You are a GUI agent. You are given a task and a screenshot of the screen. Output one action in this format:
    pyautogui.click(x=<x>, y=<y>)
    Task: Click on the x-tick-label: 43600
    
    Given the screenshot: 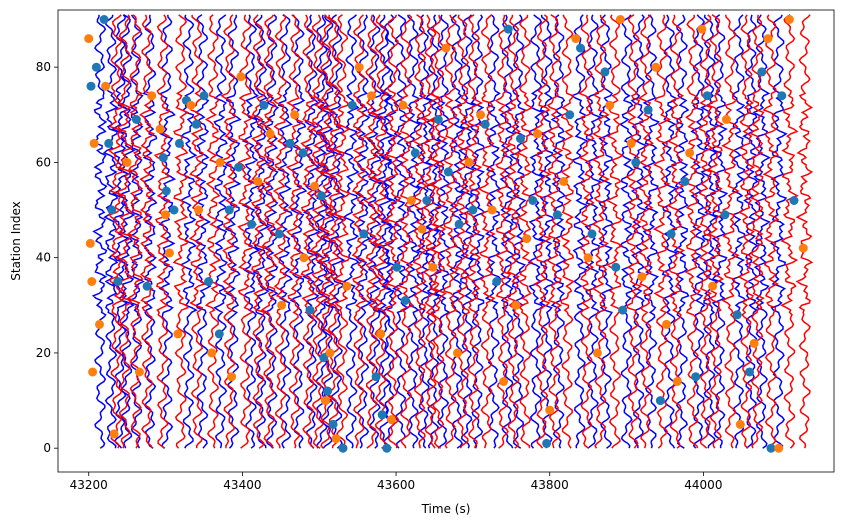 What is the action you would take?
    pyautogui.click(x=396, y=485)
    